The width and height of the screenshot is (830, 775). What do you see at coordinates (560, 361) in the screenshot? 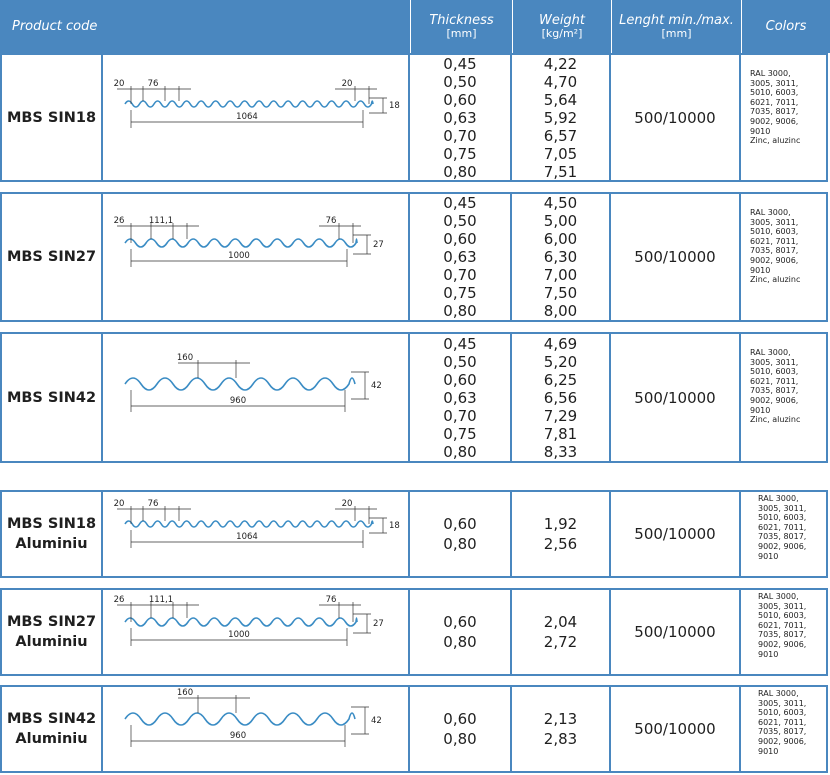
I see `weight-value: 5,20` at bounding box center [560, 361].